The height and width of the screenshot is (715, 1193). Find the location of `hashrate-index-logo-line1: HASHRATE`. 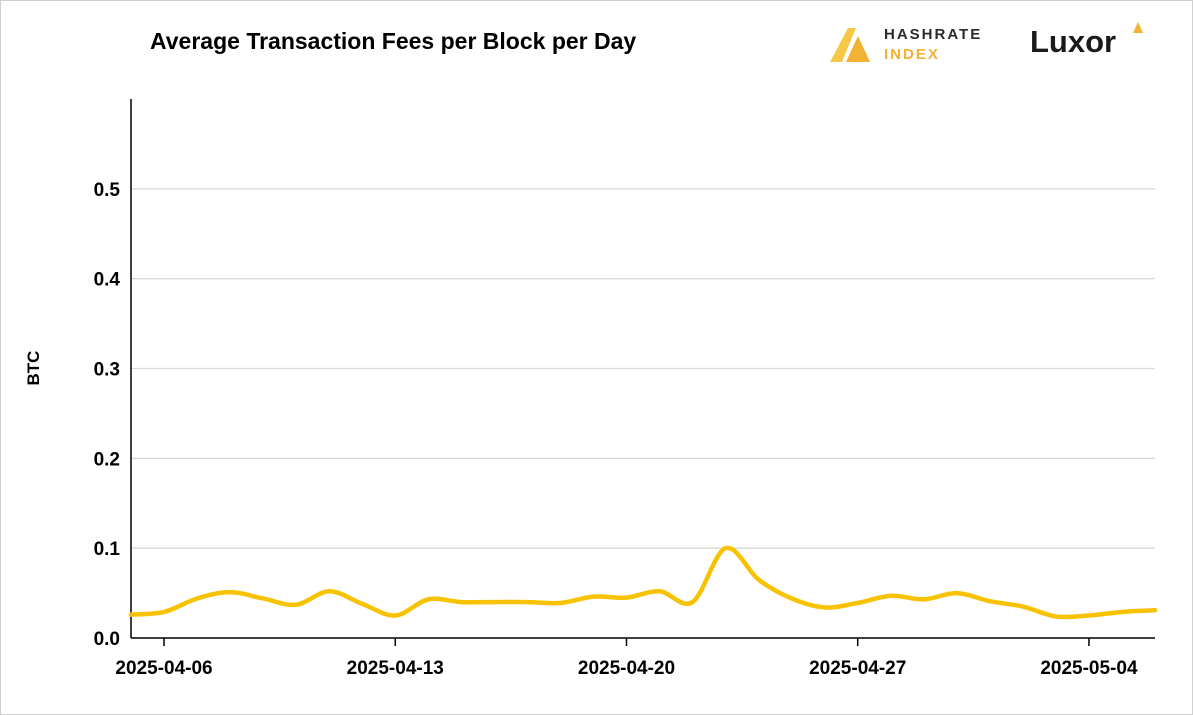

hashrate-index-logo-line1: HASHRATE is located at coordinates (933, 34).